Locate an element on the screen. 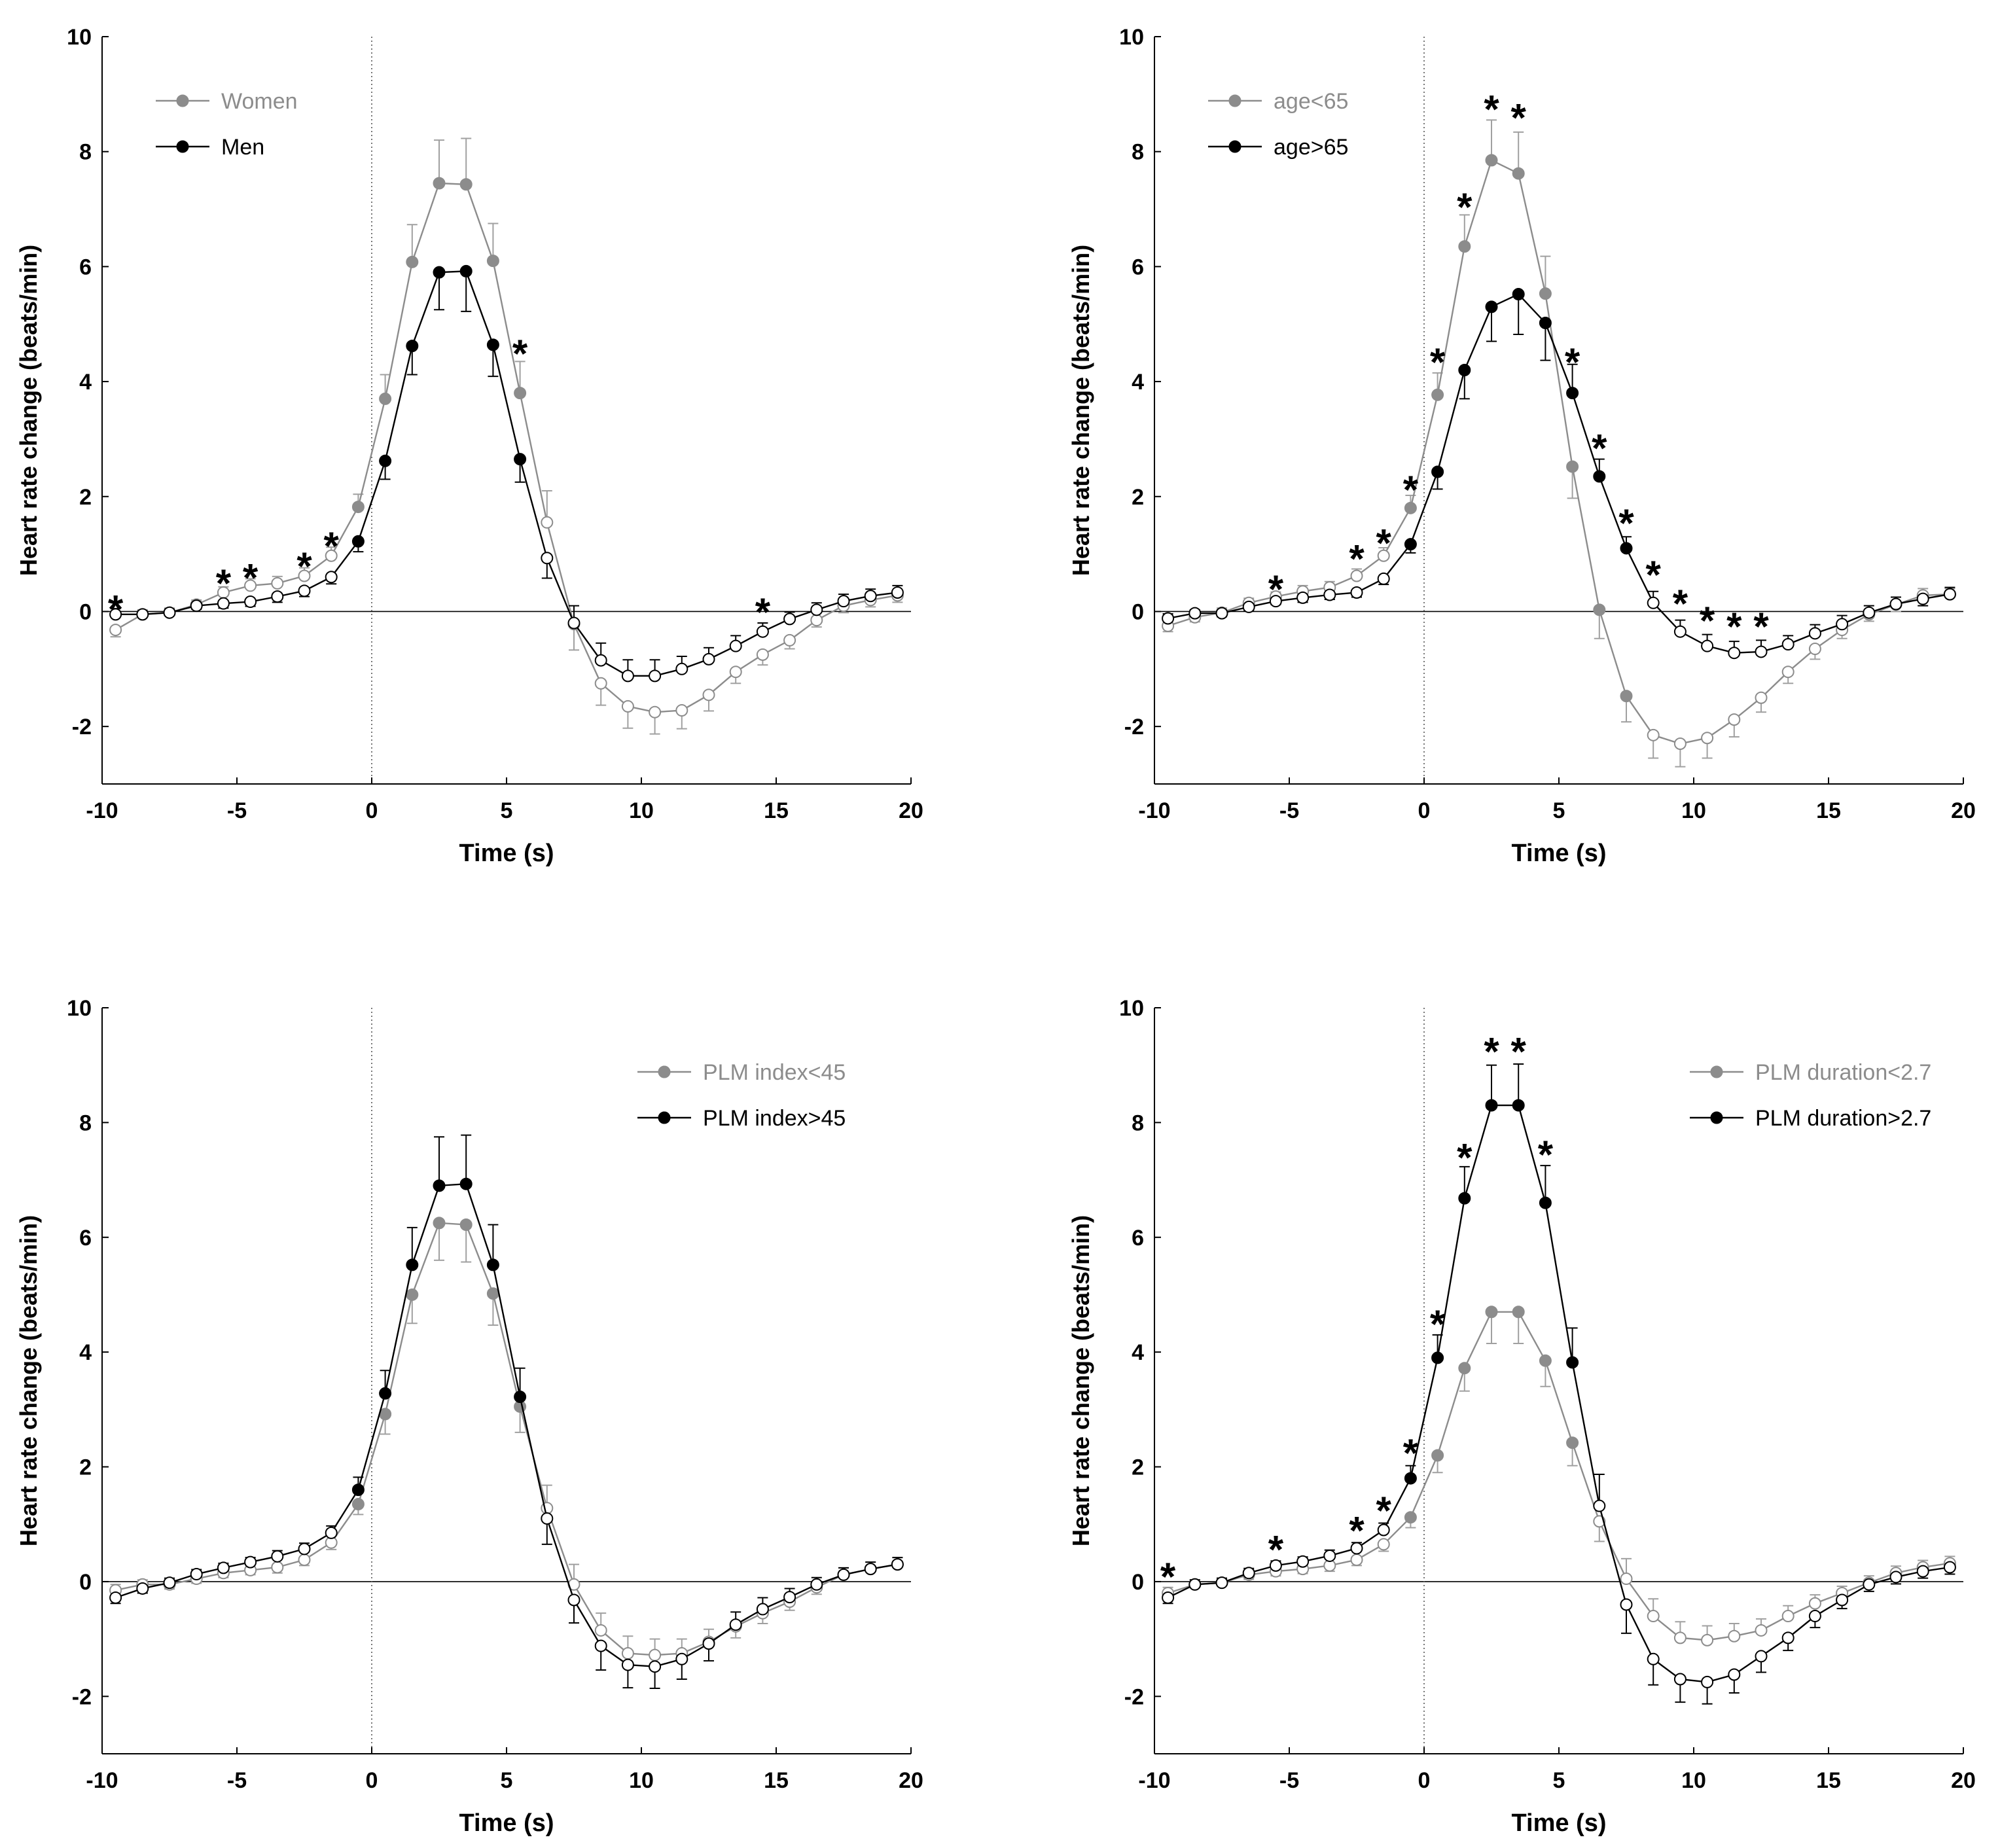 The height and width of the screenshot is (1848, 2000). legend-label: PLM index>45 is located at coordinates (774, 1119).